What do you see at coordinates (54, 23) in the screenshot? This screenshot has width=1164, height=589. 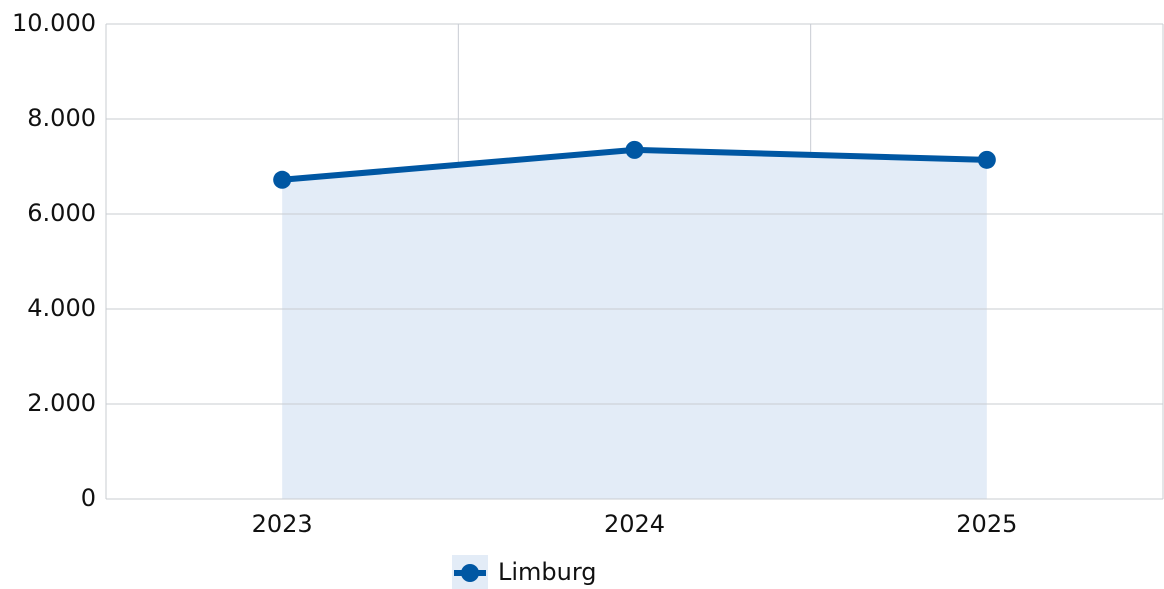 I see `y-tick-label: 10.000` at bounding box center [54, 23].